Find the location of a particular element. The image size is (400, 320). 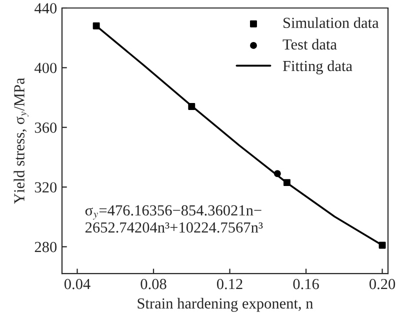

y-tick-label: 440 is located at coordinates (45, 8).